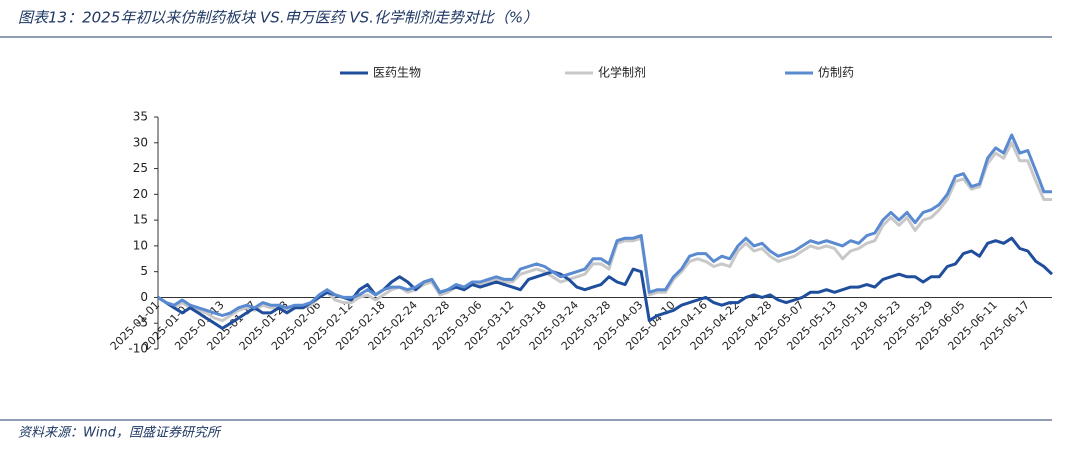 The image size is (1080, 456). Describe the element at coordinates (144, 297) in the screenshot. I see `y-tick-label: 0` at that location.